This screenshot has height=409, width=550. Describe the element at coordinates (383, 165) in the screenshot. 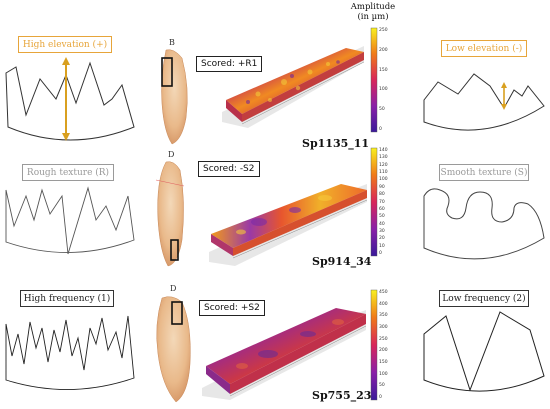

I see `color-bar-tick-label: 120` at that location.